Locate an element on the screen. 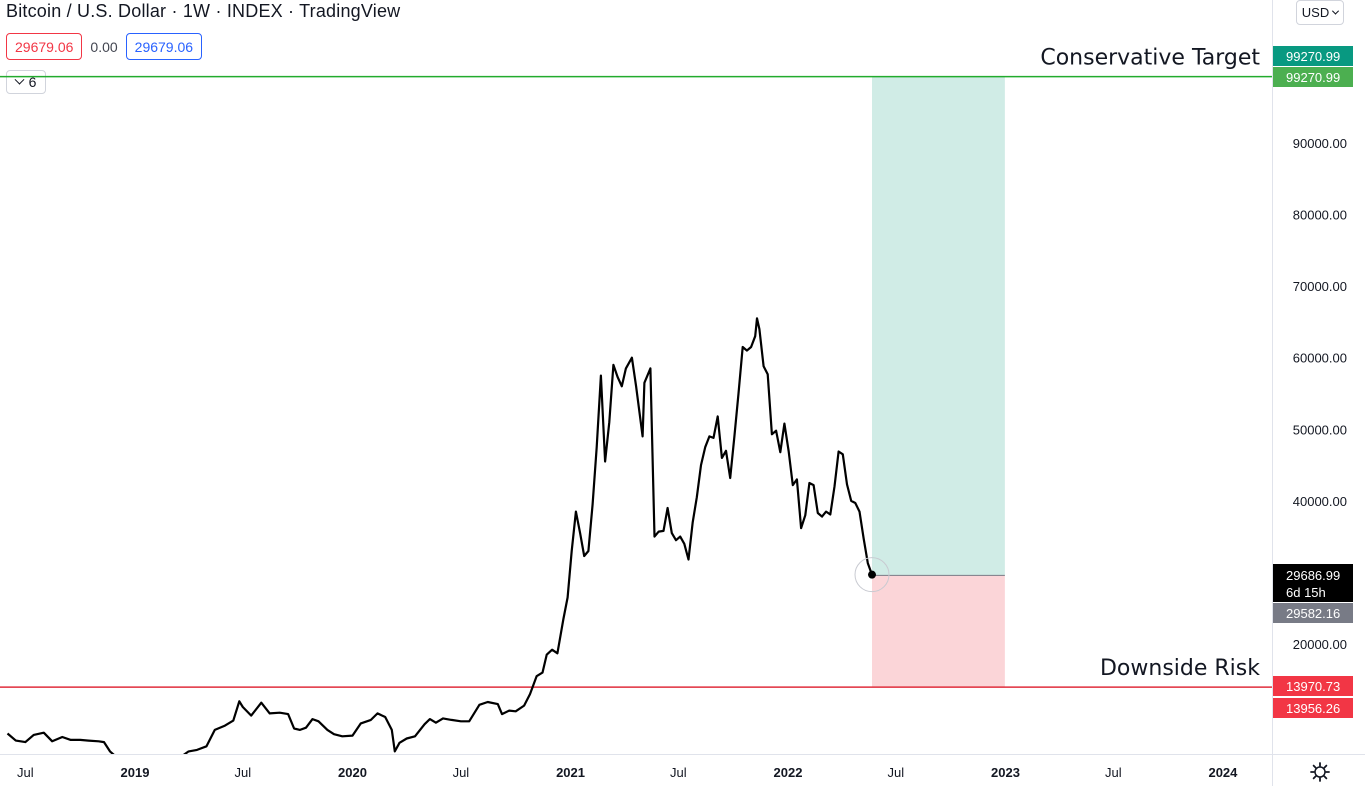  conservative-target-label: Conservative Target is located at coordinates (1150, 58).